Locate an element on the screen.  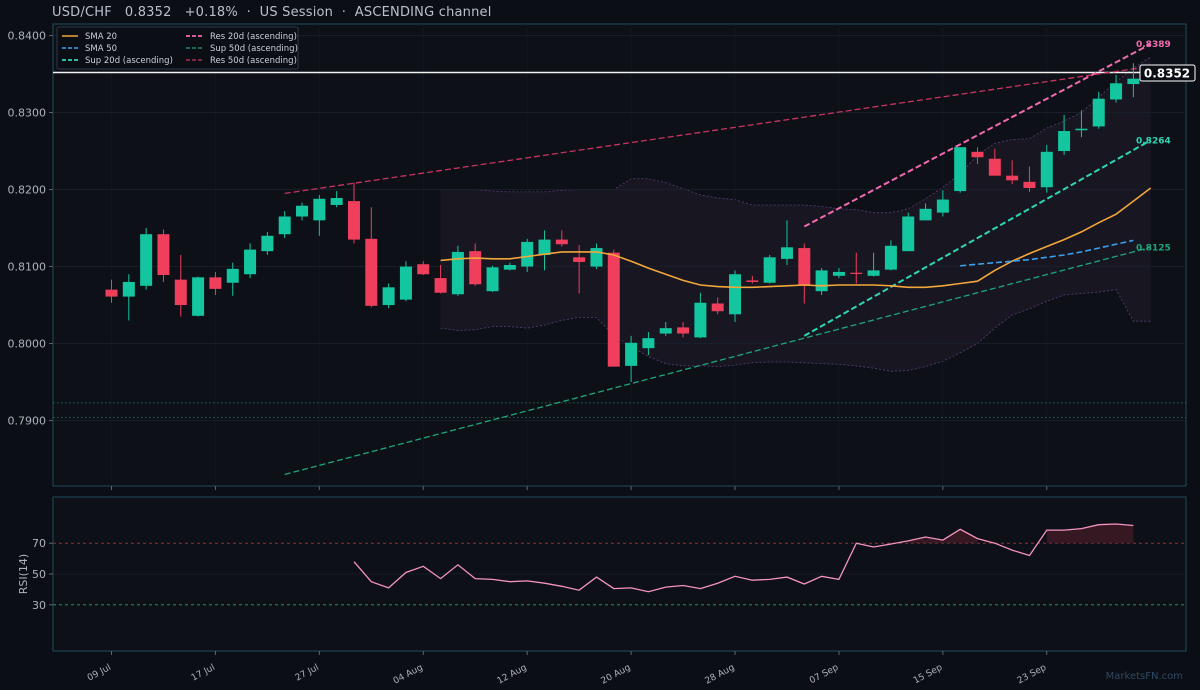
bollinger-lower is located at coordinates (795, 330).